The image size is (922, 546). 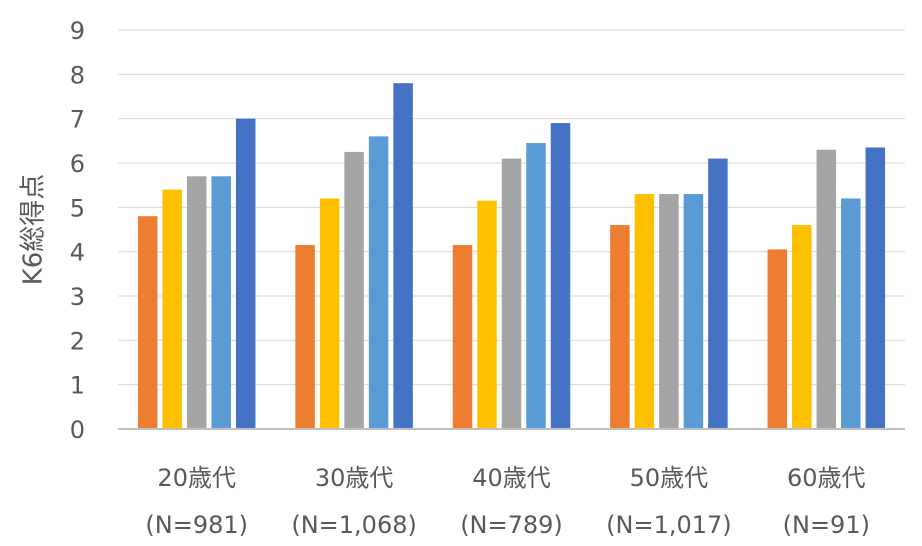 I want to click on y-tick-label: 3, so click(x=77, y=297).